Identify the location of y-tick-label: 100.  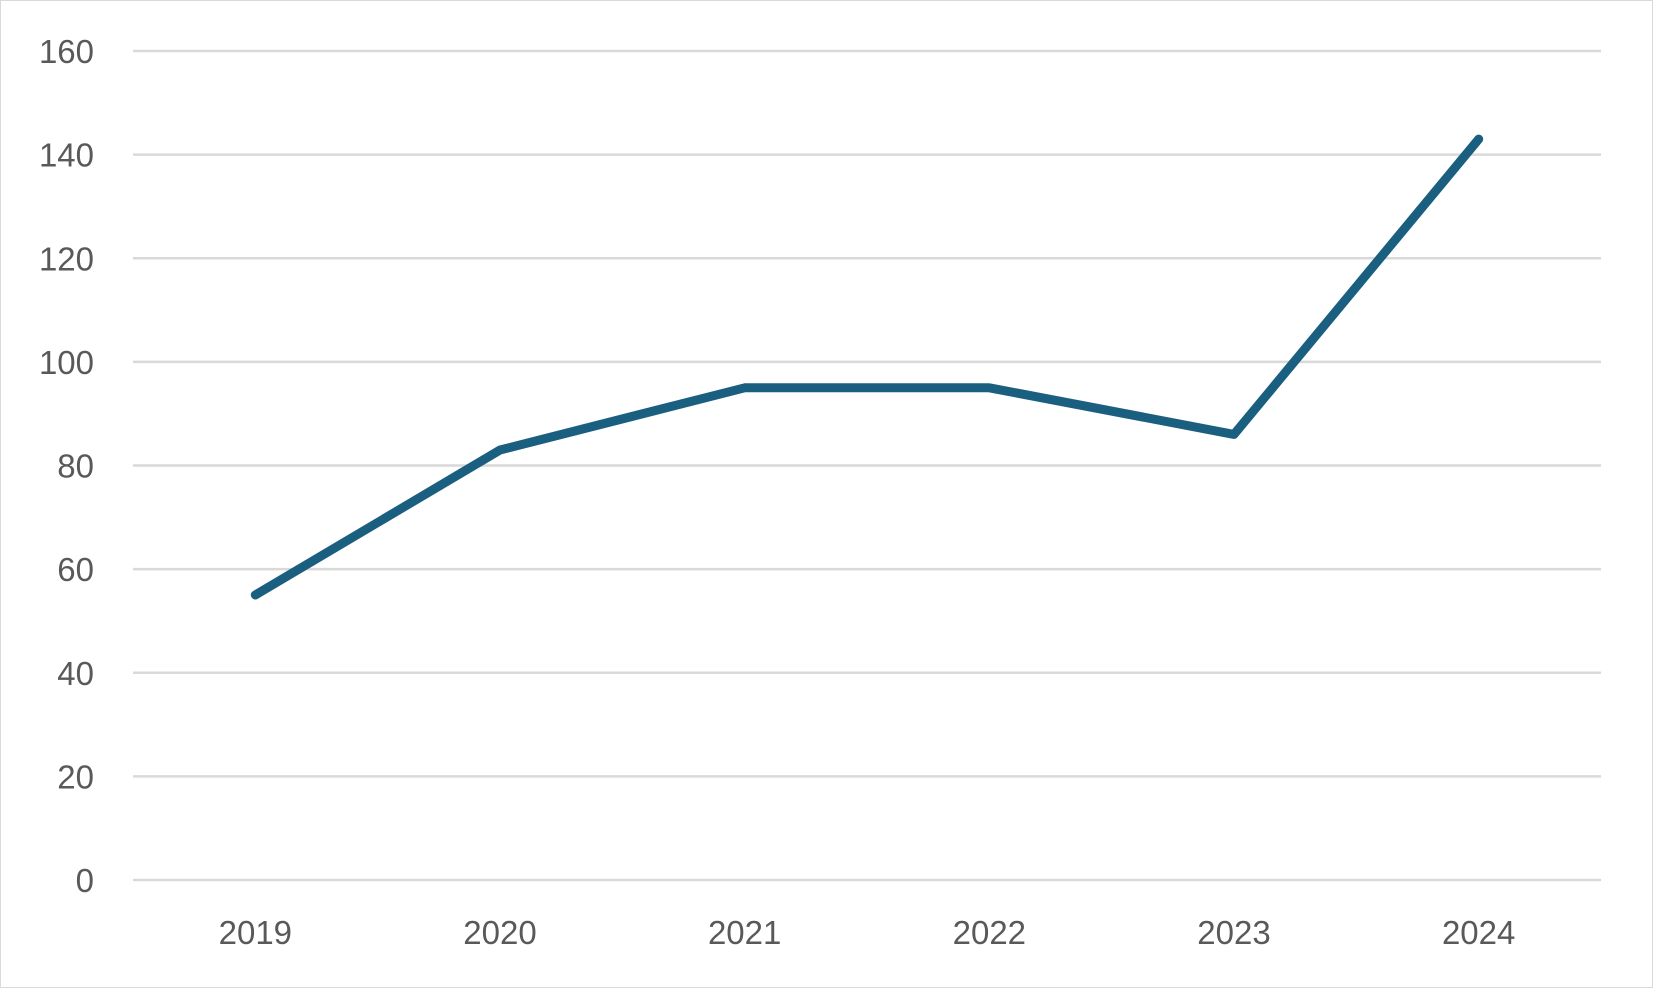
(66, 362).